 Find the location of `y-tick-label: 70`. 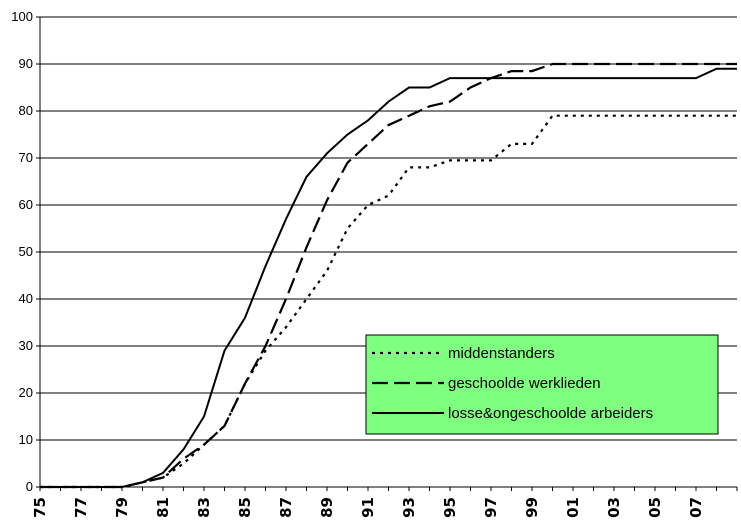

y-tick-label: 70 is located at coordinates (26, 157).